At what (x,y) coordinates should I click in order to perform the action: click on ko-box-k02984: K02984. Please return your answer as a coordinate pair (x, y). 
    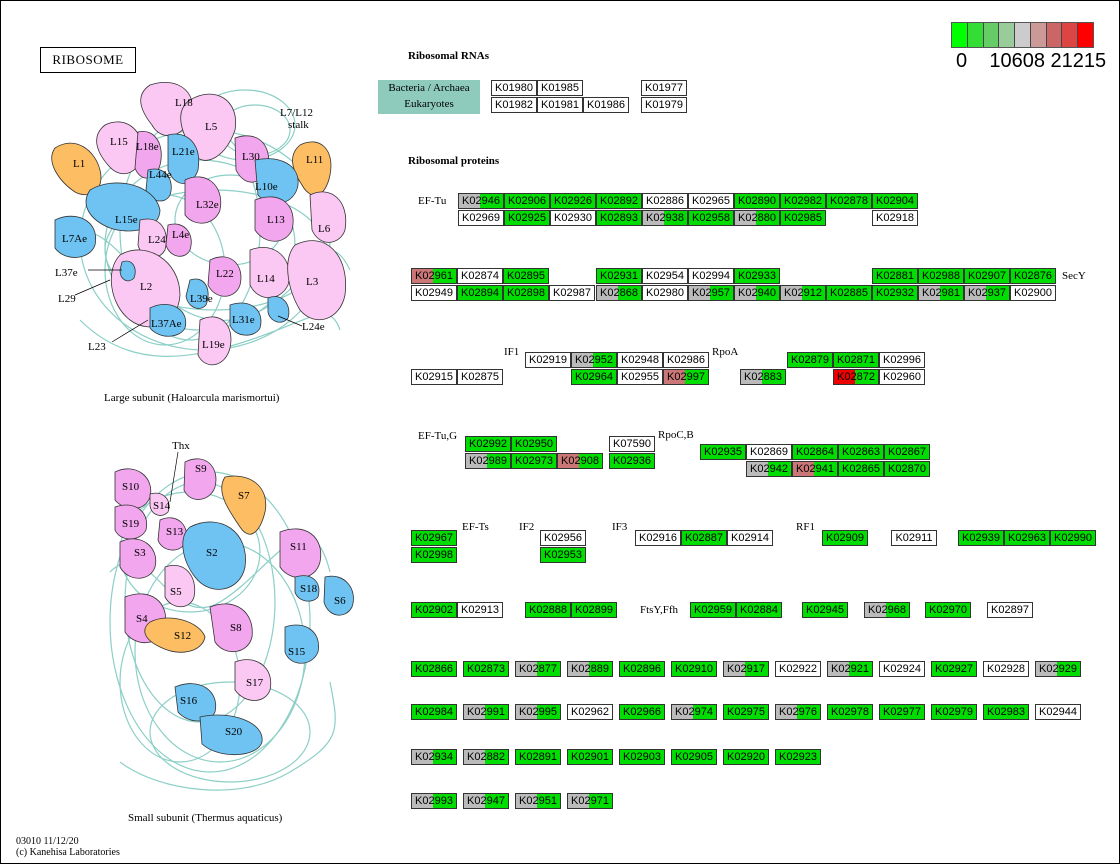
    Looking at the image, I should click on (434, 712).